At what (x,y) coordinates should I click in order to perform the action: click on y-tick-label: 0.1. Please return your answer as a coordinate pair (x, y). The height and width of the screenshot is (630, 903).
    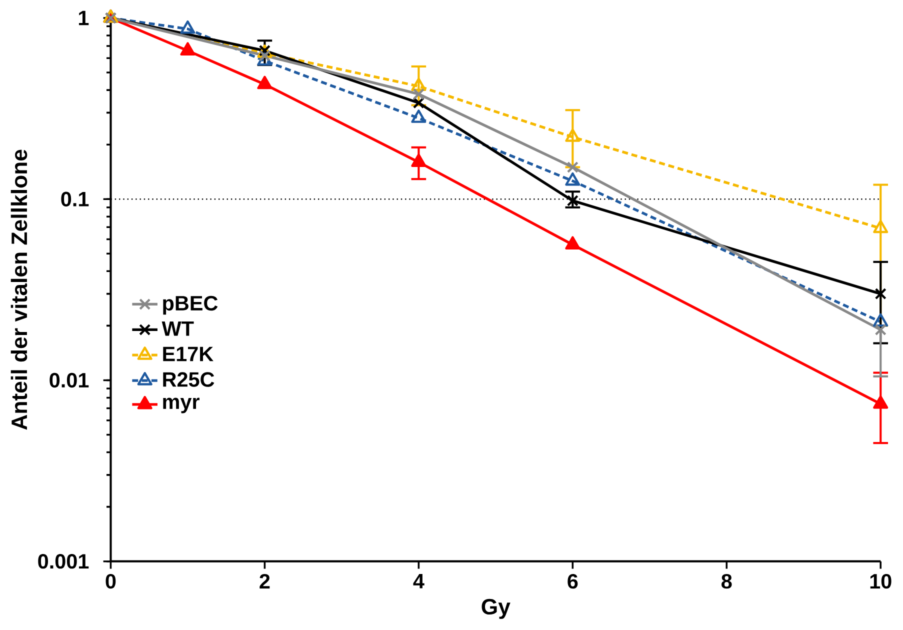
    Looking at the image, I should click on (75, 199).